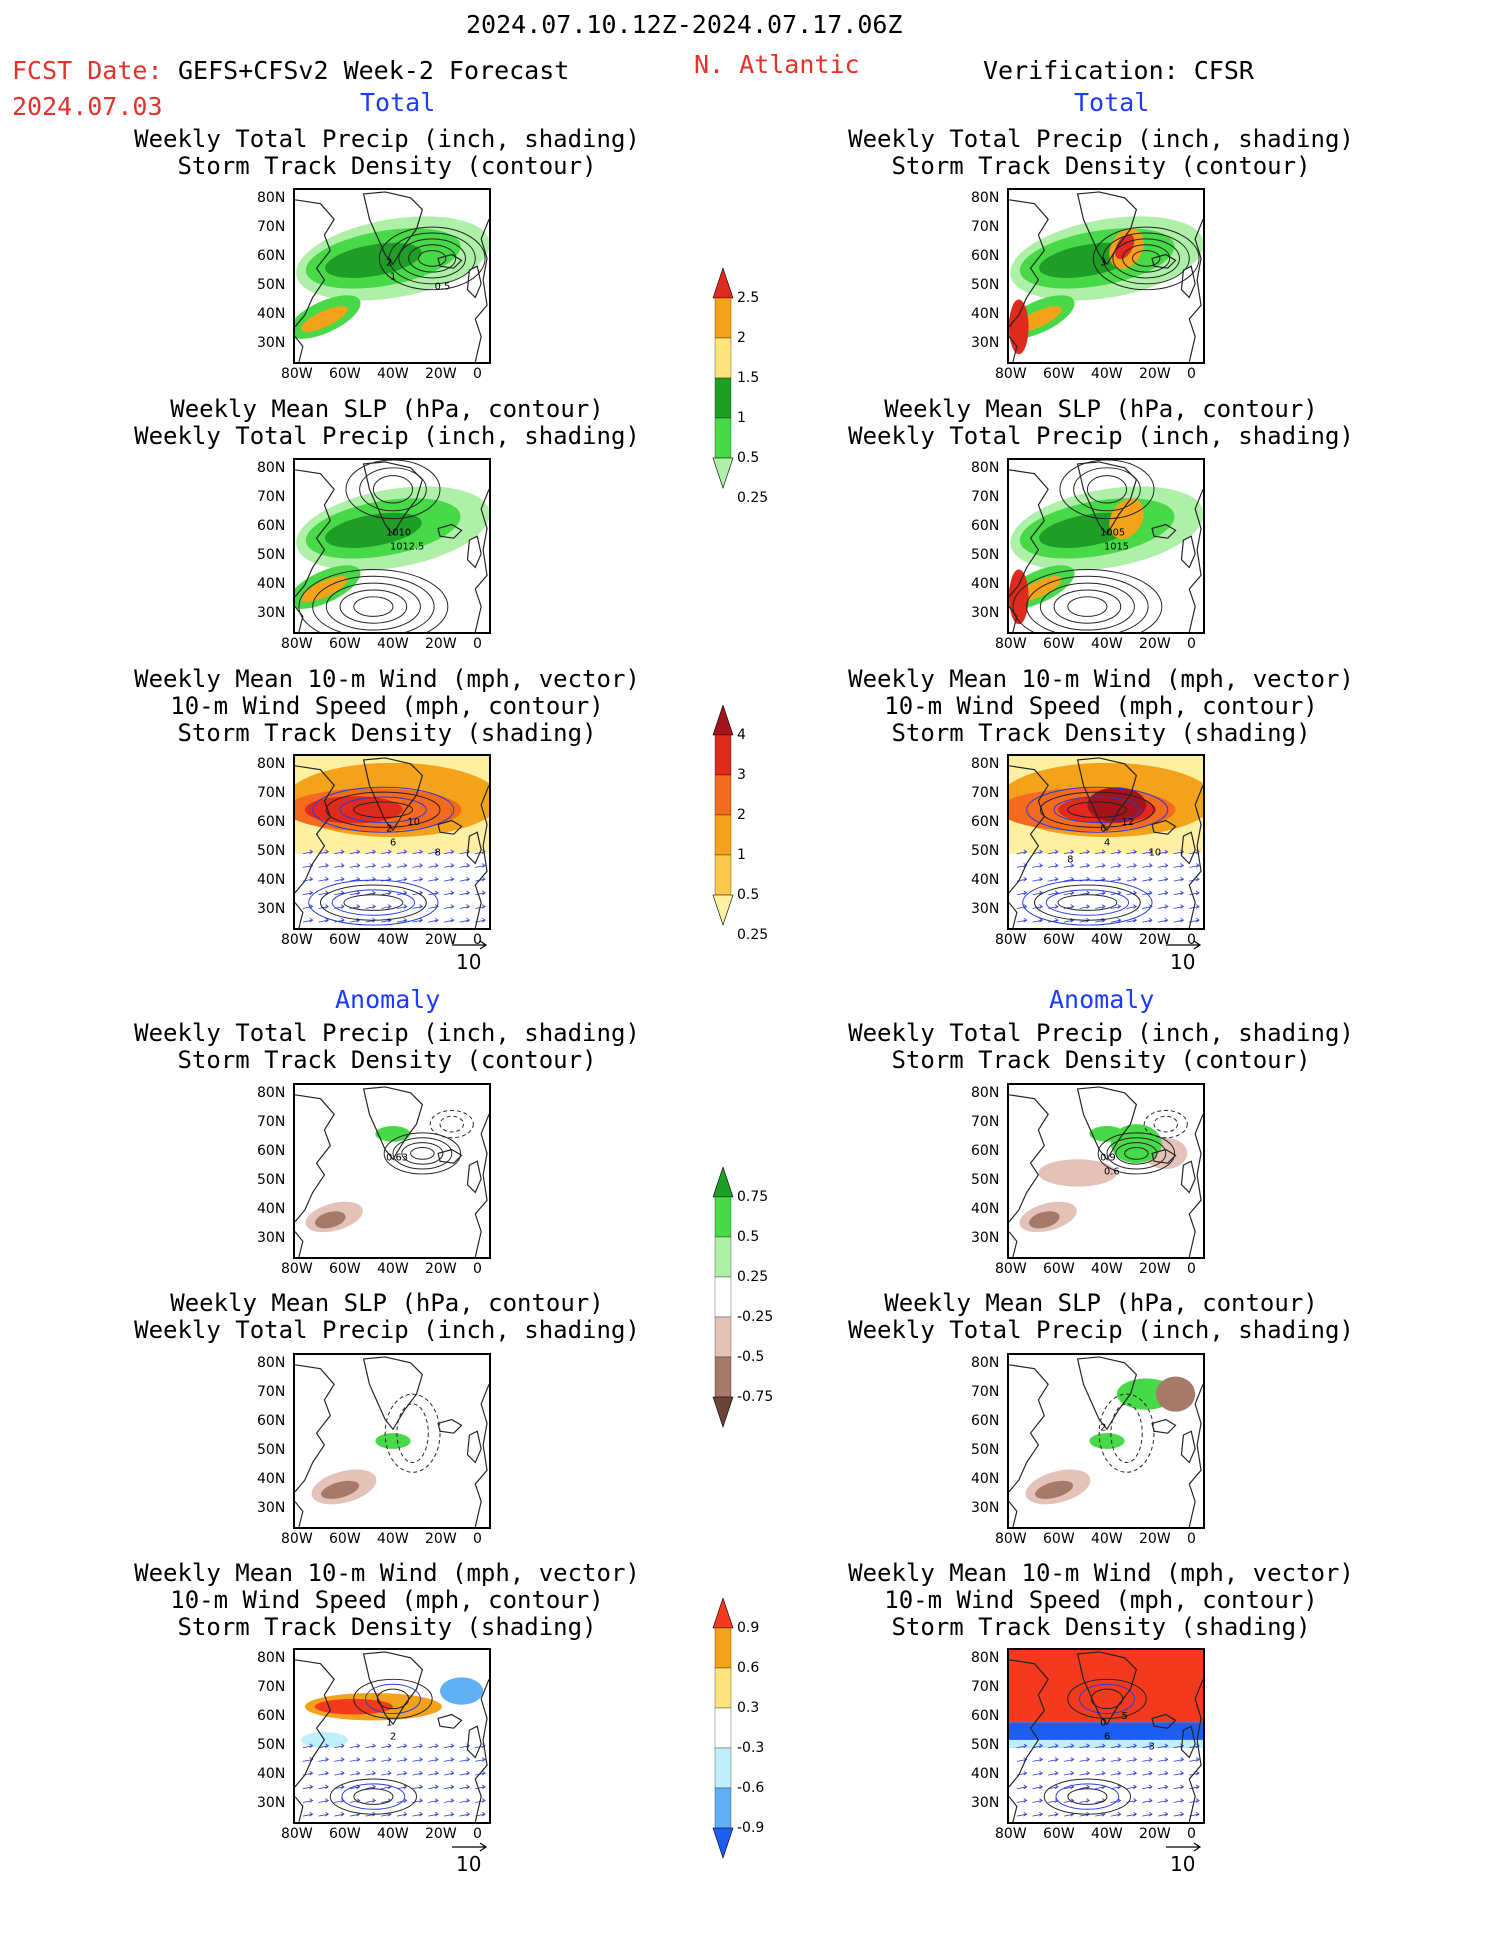  What do you see at coordinates (389, 829) in the screenshot?
I see `contour-label: 2` at bounding box center [389, 829].